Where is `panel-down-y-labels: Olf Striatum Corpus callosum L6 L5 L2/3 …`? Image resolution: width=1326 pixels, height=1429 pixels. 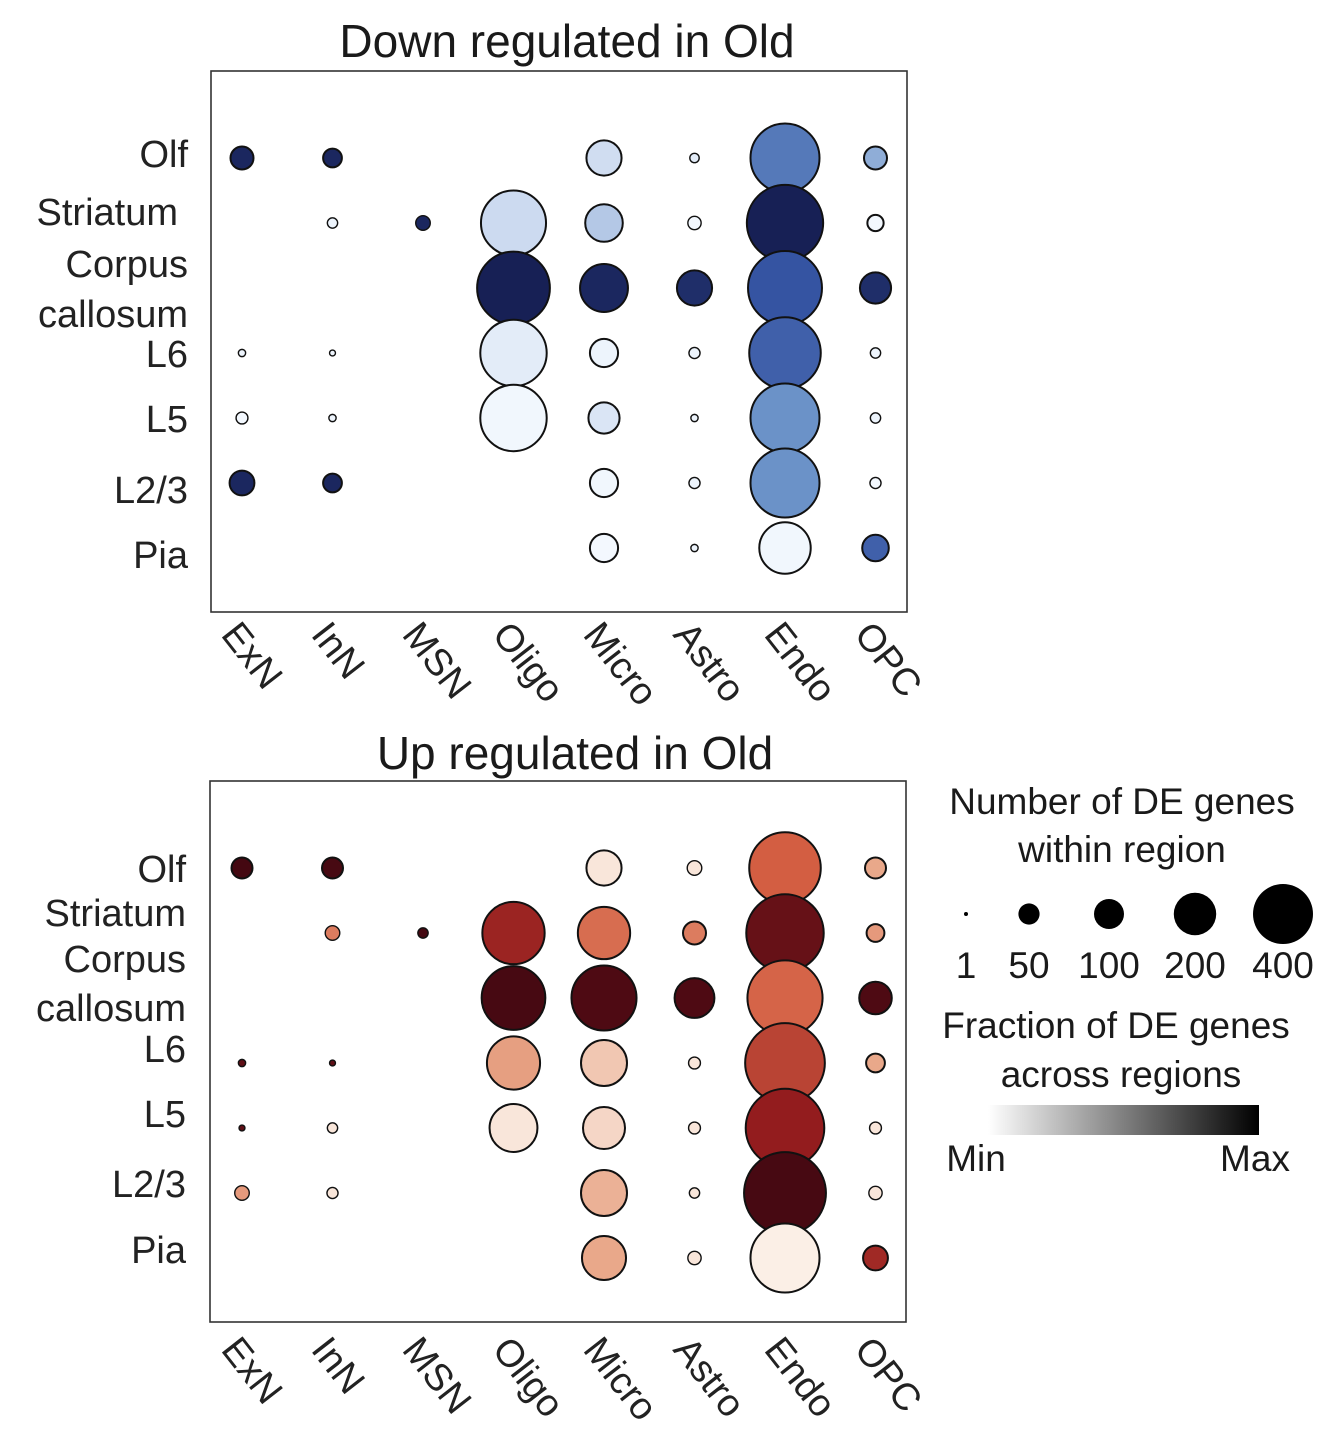 panel-down-y-labels: Olf Striatum Corpus callosum L6 L5 L2/3 … is located at coordinates (113, 355).